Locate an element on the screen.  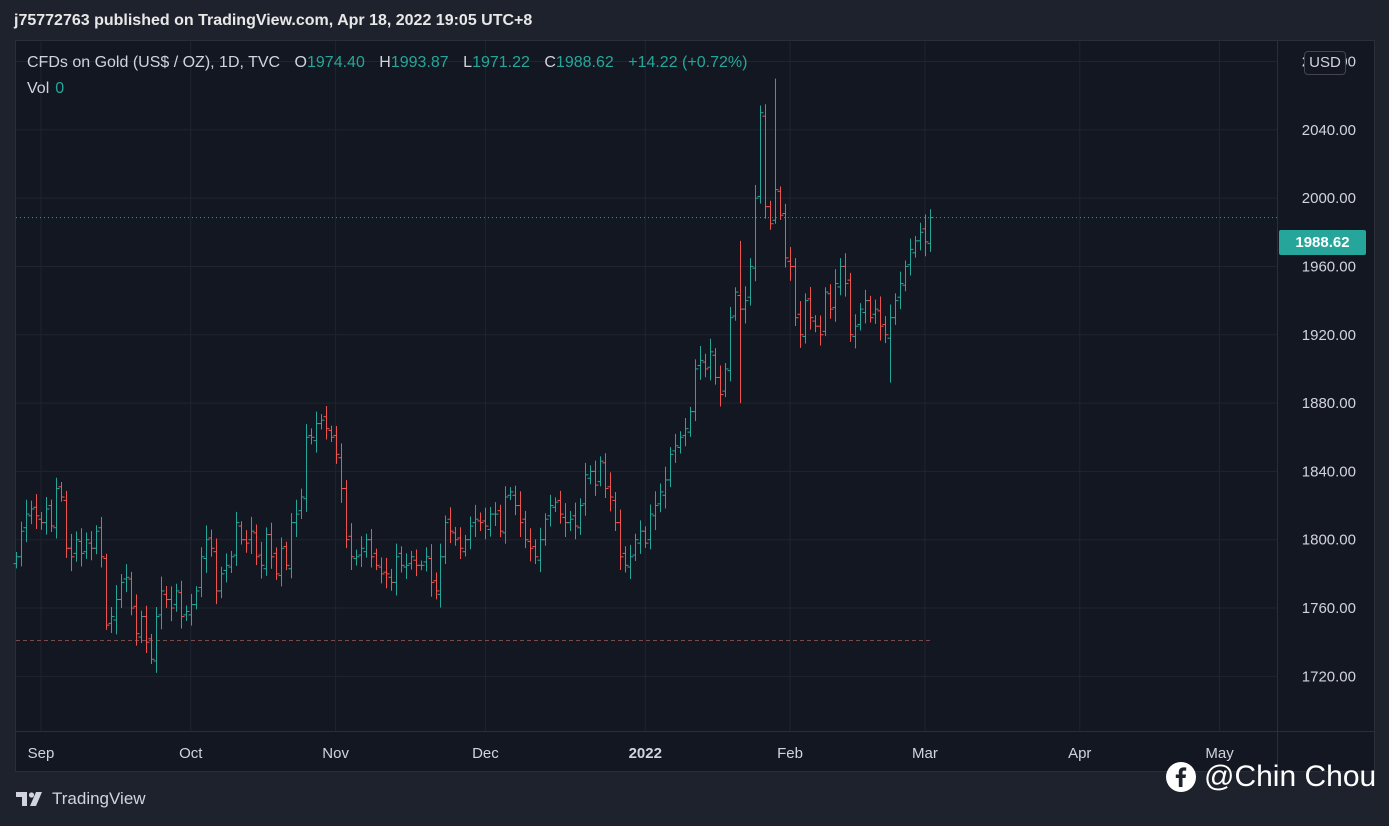
x-tick-label: Dec is located at coordinates (485, 753).